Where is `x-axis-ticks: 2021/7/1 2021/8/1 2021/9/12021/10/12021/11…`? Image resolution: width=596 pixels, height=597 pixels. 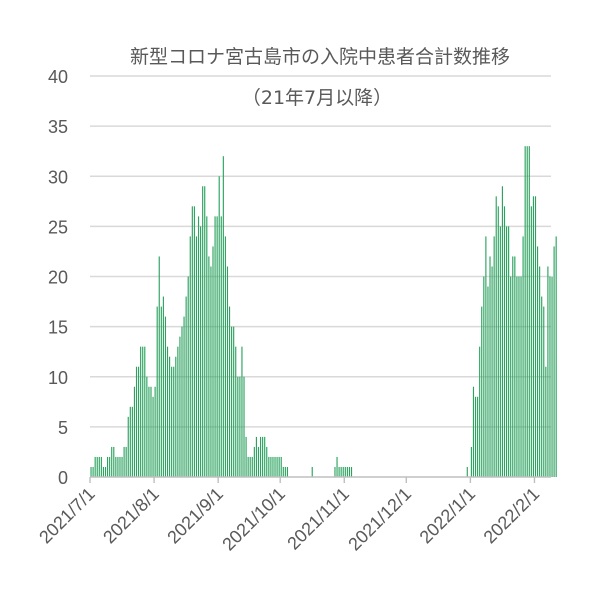
x-axis-ticks: 2021/7/1 2021/8/1 2021/9/12021/10/12021/11… is located at coordinates (289, 515).